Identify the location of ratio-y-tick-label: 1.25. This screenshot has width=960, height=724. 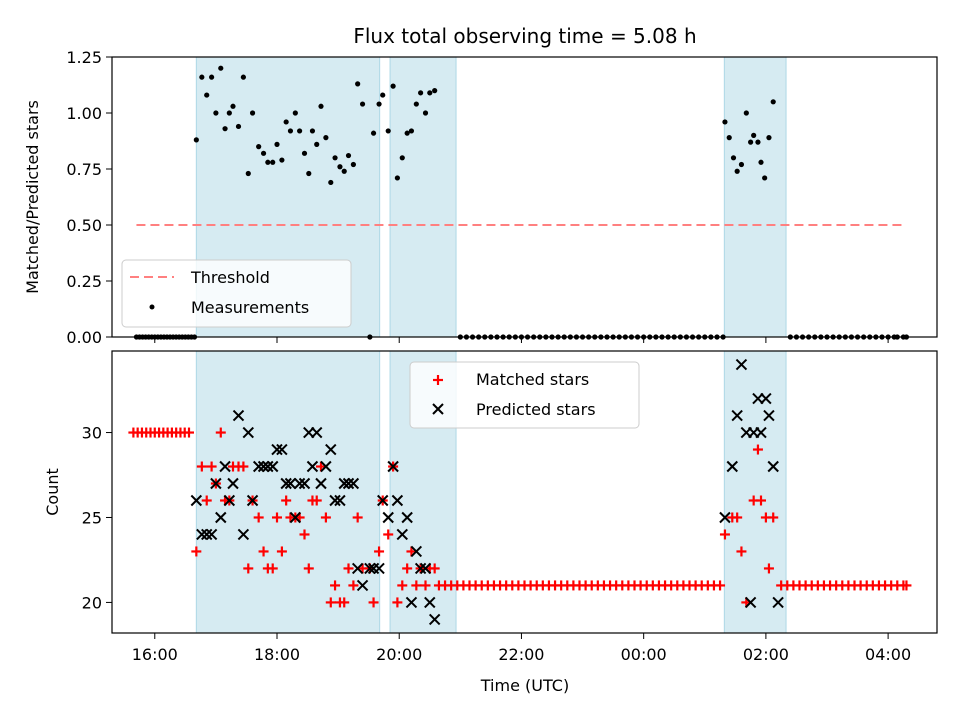
(84, 57).